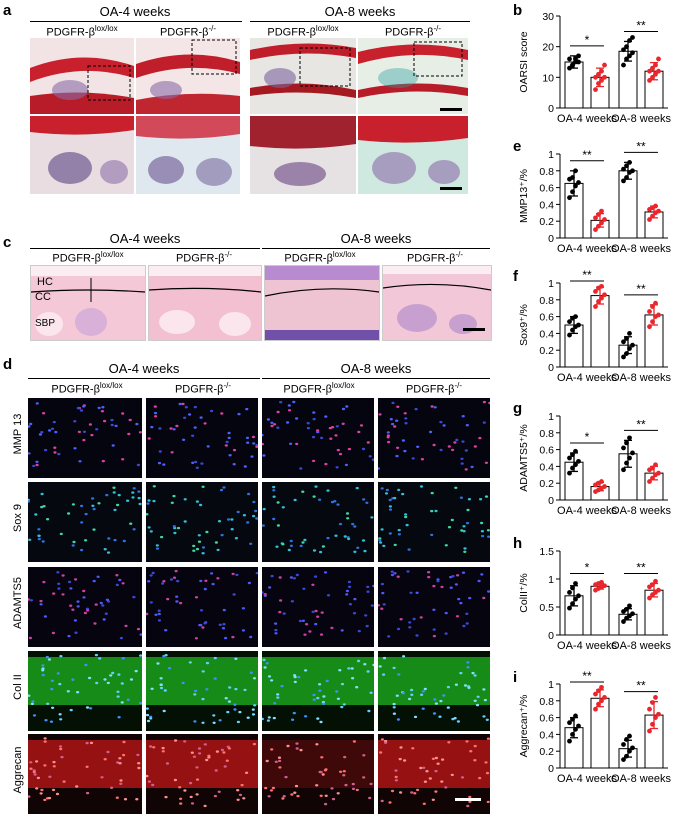 This screenshot has width=685, height=826. I want to click on genotype-label-ko: PDGFR-β-/-, so click(188, 31).